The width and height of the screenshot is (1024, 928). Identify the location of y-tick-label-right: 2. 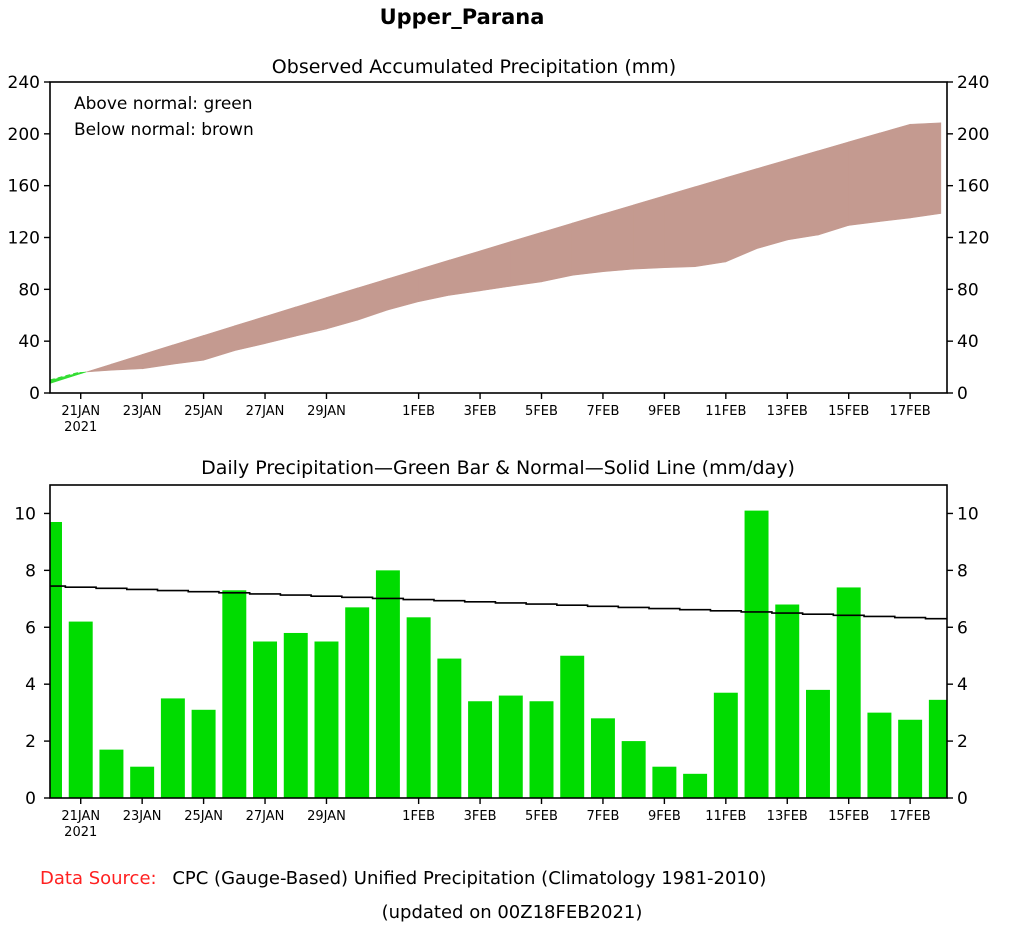
(962, 742).